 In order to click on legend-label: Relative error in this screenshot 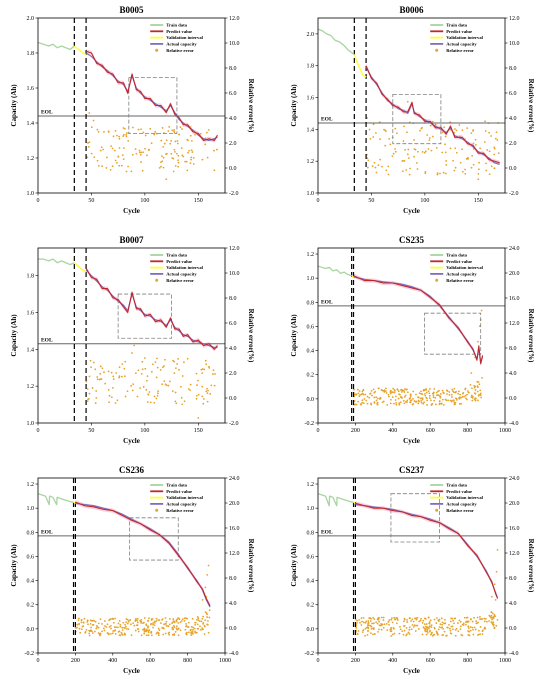, I will do `click(180, 50)`.